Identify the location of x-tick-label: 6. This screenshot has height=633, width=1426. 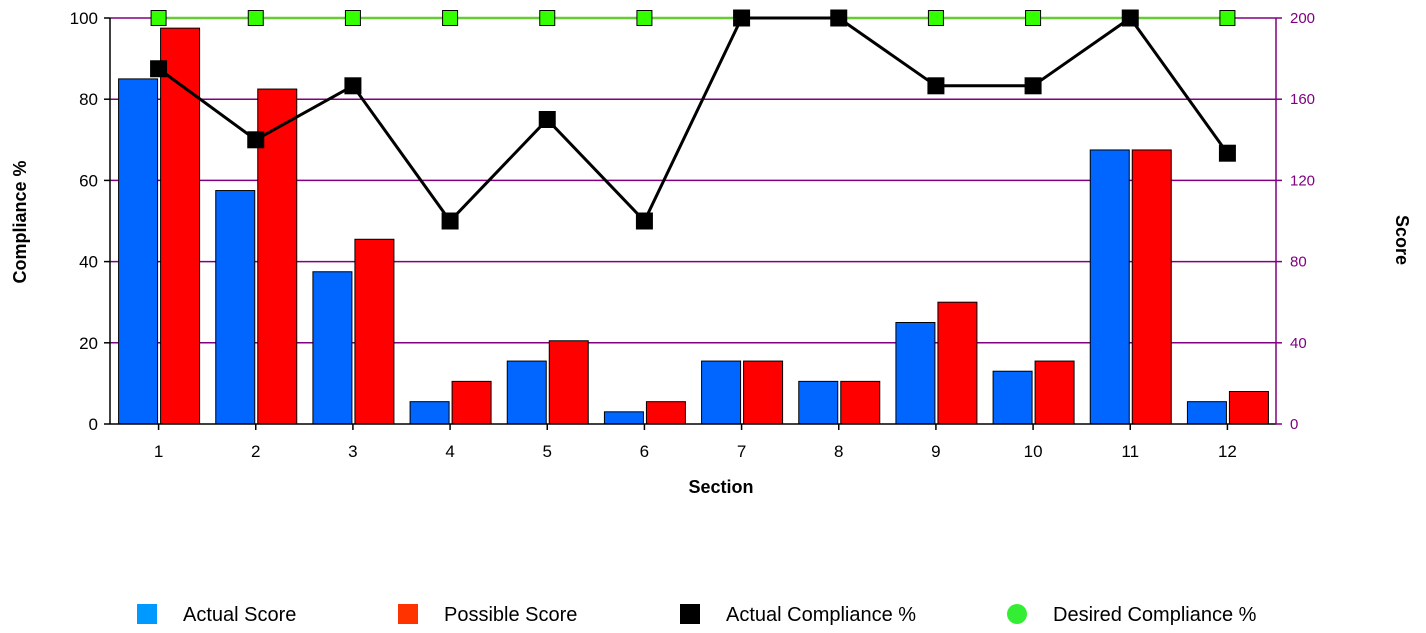
(644, 451).